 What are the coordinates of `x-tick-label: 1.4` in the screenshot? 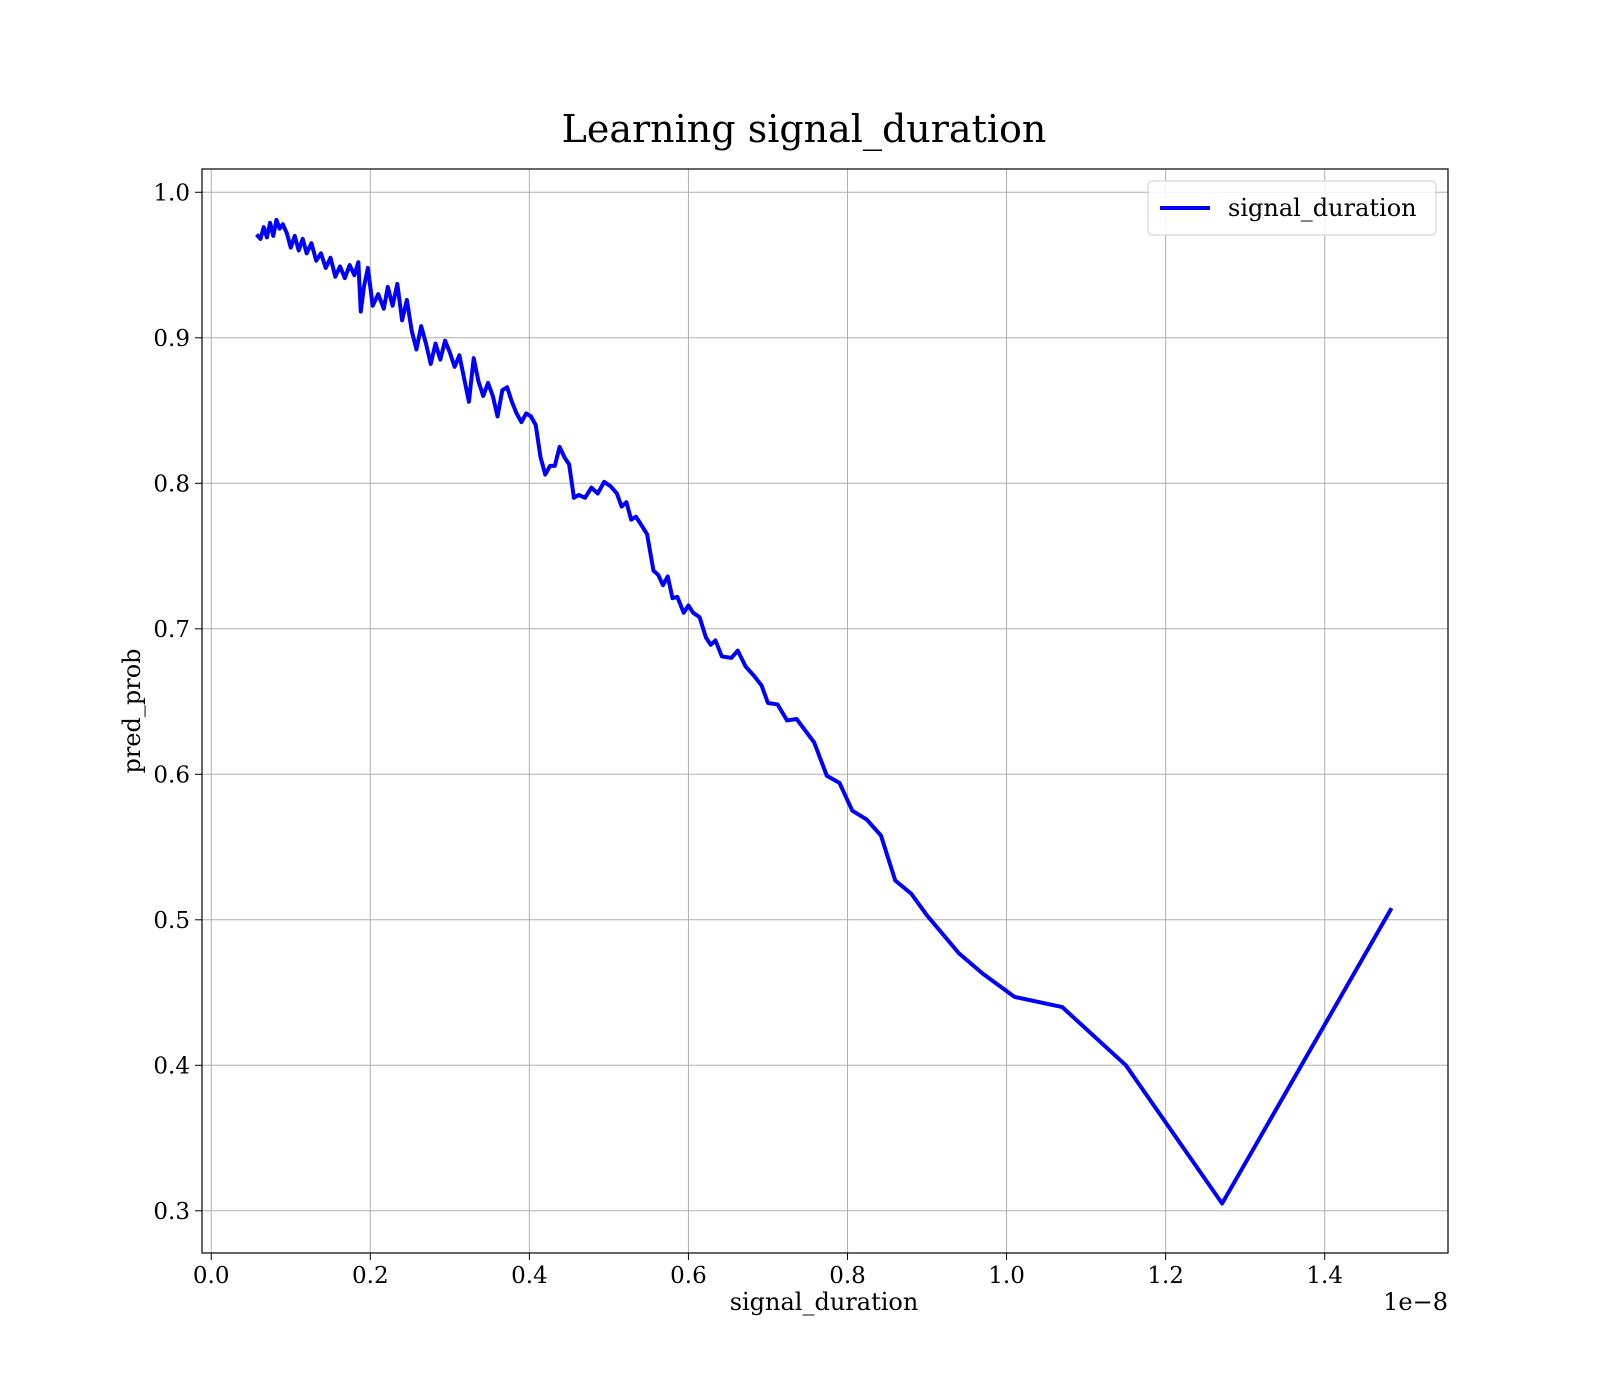 It's located at (1324, 1276).